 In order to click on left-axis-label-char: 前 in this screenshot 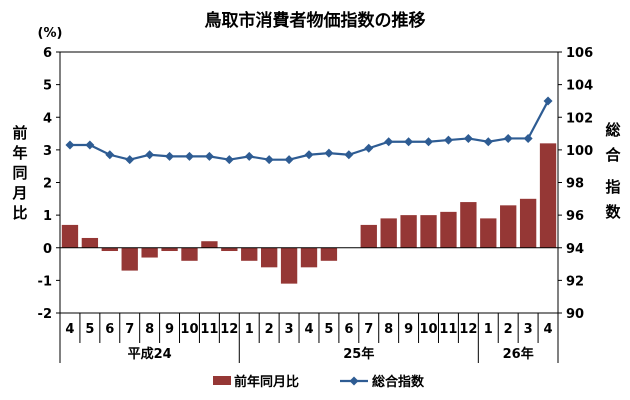, I will do `click(19, 133)`.